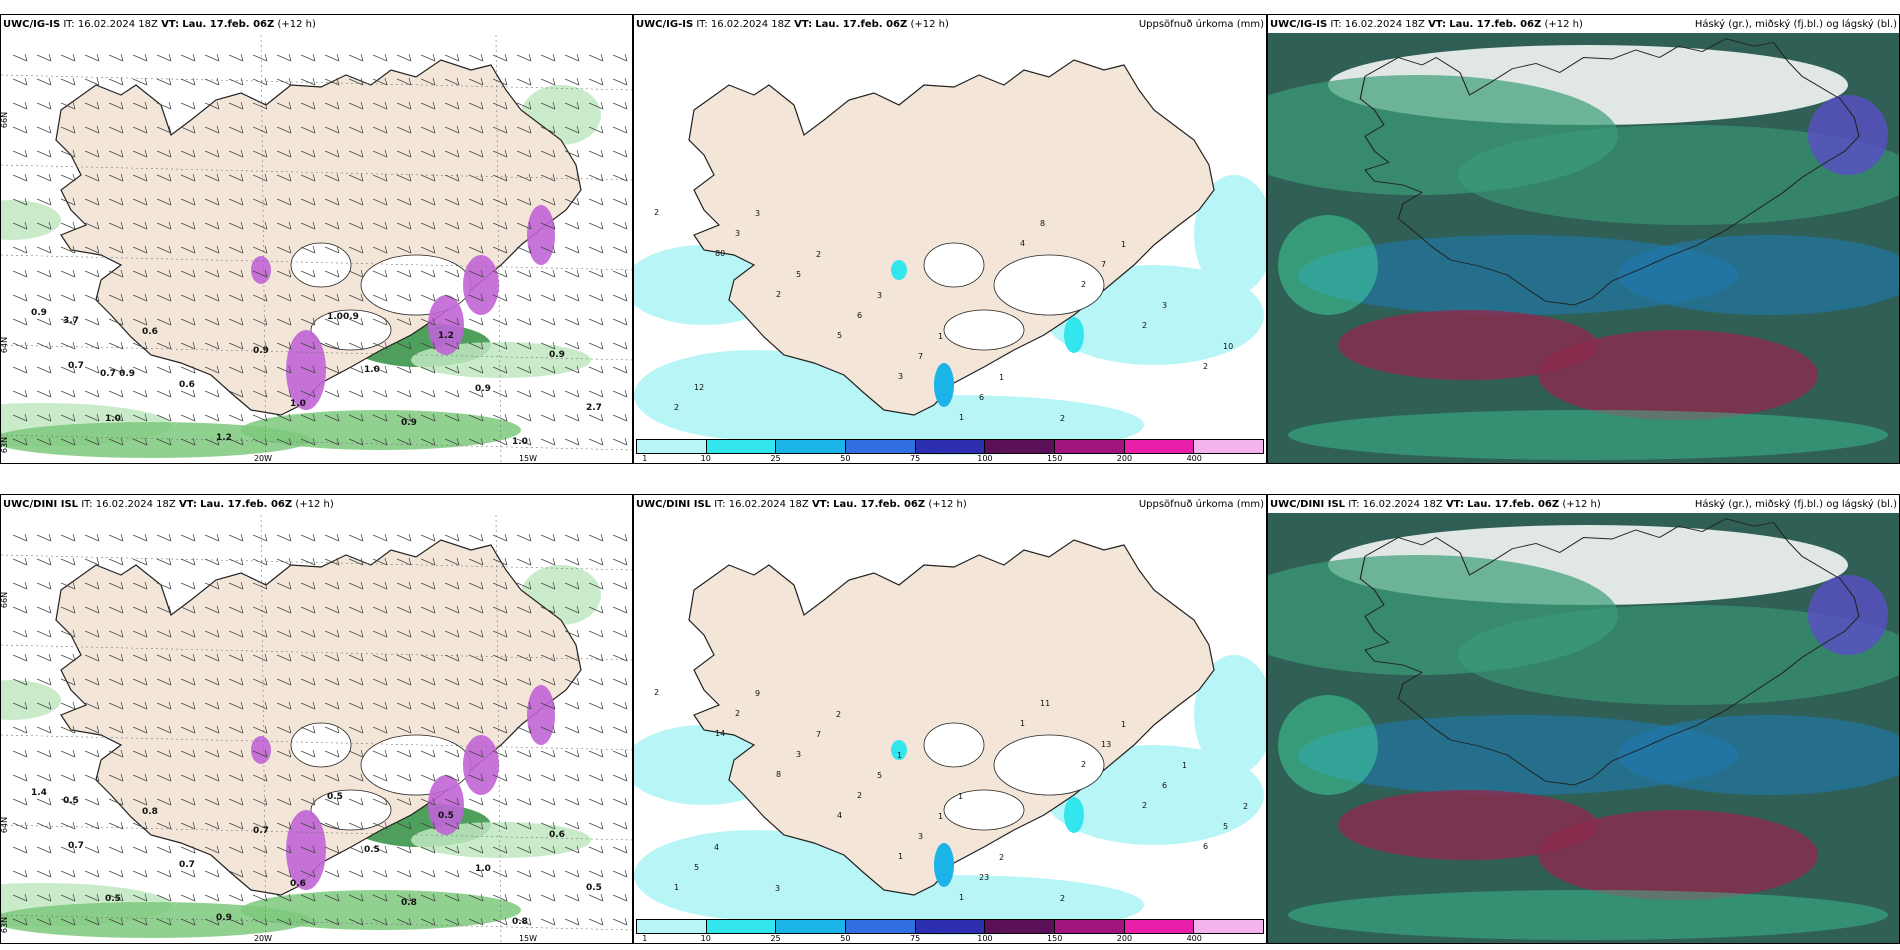  What do you see at coordinates (820, 504) in the screenshot?
I see `vt-label: VT:` at bounding box center [820, 504].